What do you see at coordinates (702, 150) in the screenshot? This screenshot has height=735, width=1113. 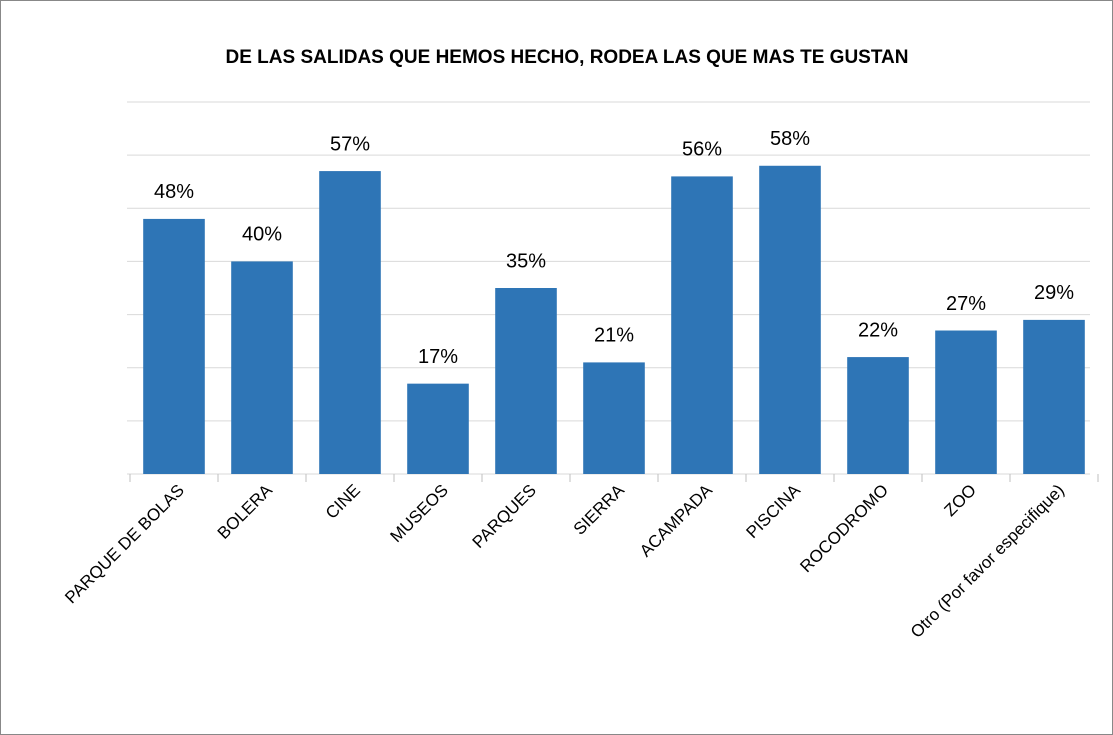 I see `data-label: 56%` at bounding box center [702, 150].